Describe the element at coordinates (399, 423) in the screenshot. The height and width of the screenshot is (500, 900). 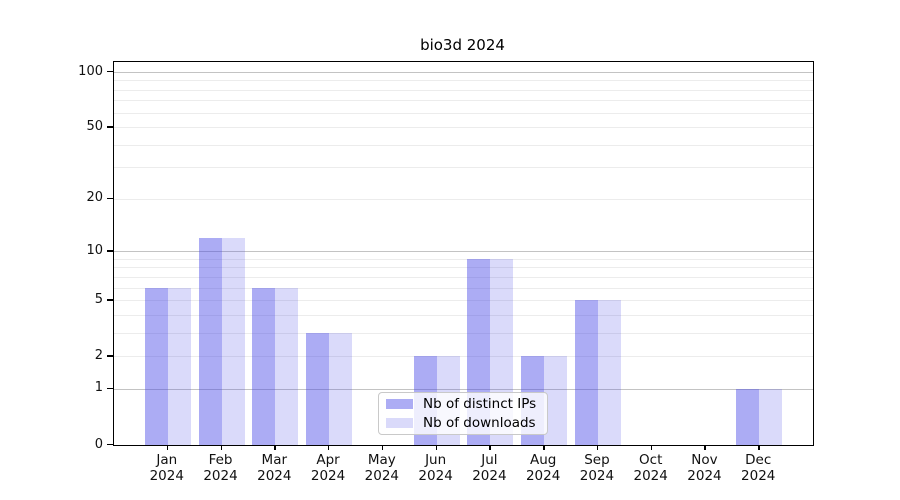
I see `legend-swatch-downloads-icon` at that location.